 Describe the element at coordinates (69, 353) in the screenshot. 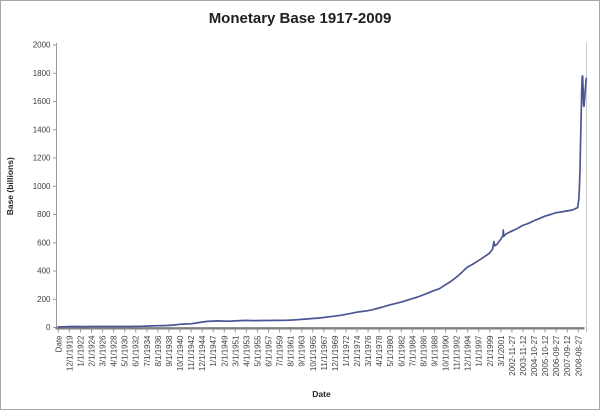

I see `x-tick-label: 12/1/1919` at that location.